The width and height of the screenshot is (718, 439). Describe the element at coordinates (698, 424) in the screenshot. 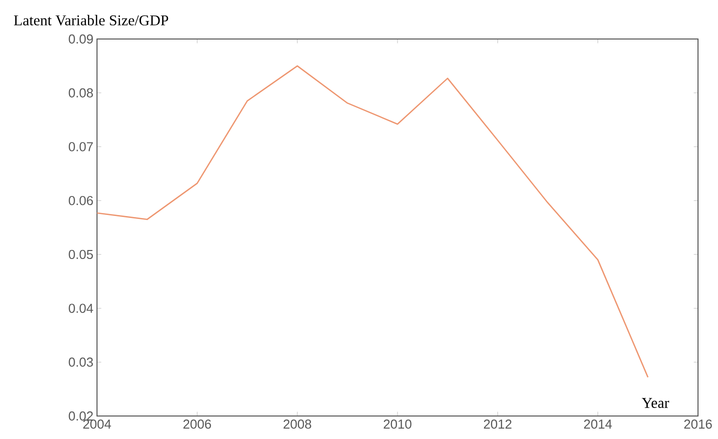

I see `x-tick-label: 2016` at that location.